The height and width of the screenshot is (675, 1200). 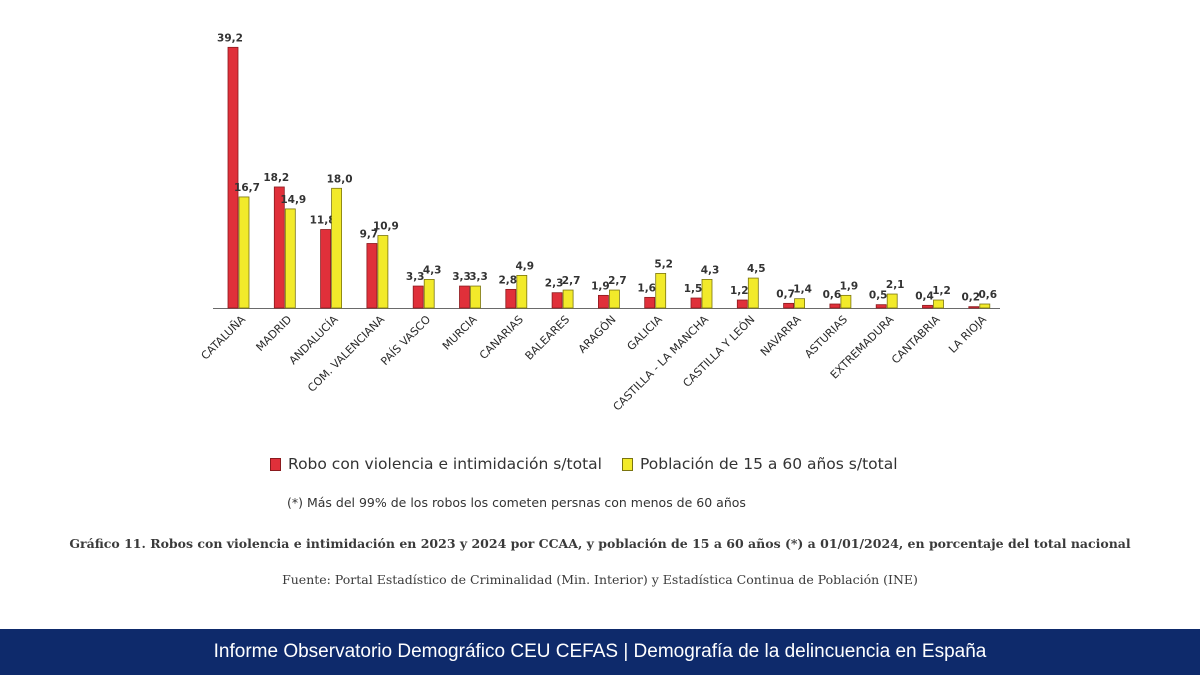 What do you see at coordinates (970, 298) in the screenshot?
I see `value-label-robos-16: 0,2` at bounding box center [970, 298].